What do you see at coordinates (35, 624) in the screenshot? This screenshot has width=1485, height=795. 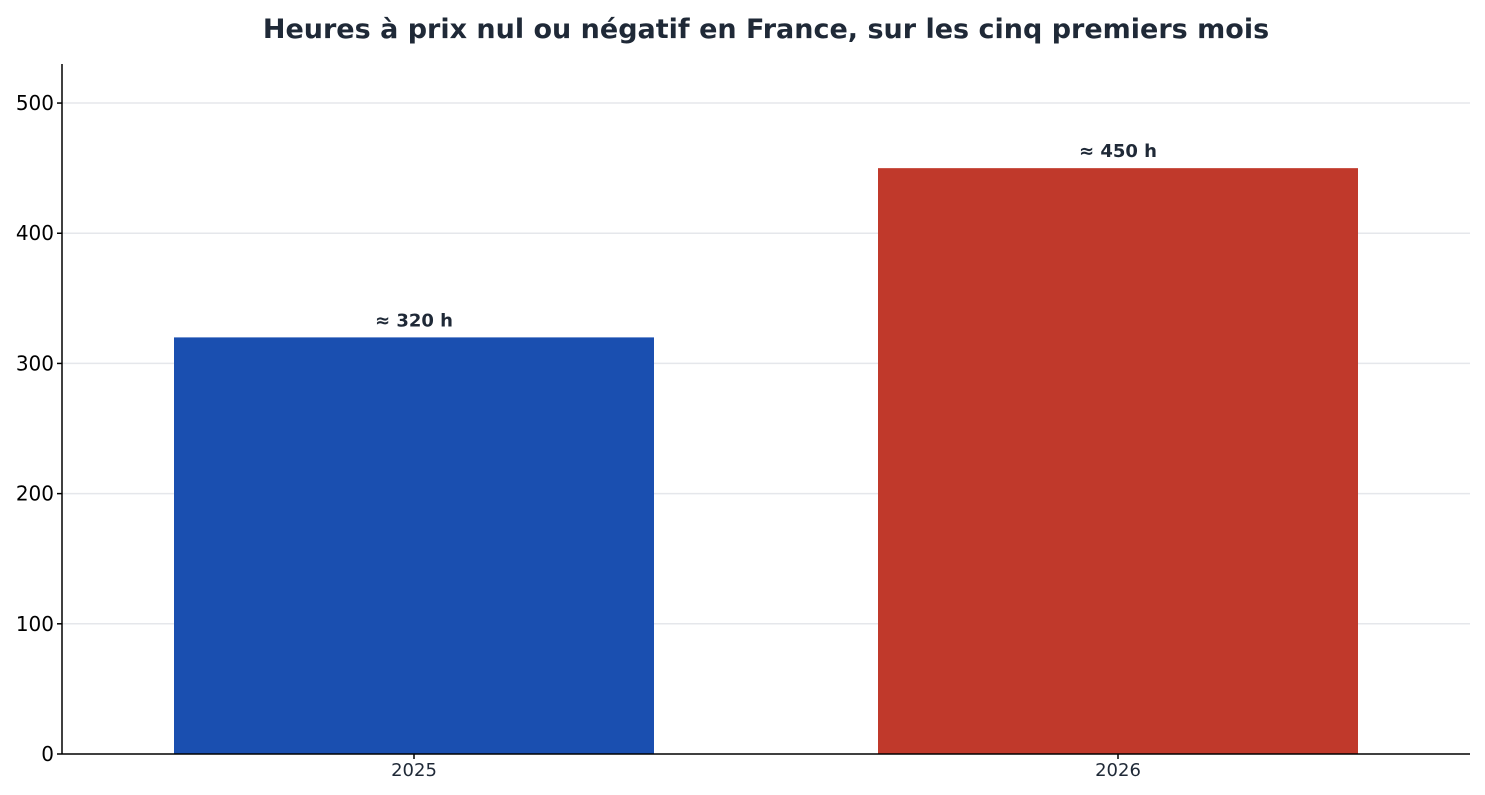 I see `y-tick-label-100: 100` at bounding box center [35, 624].